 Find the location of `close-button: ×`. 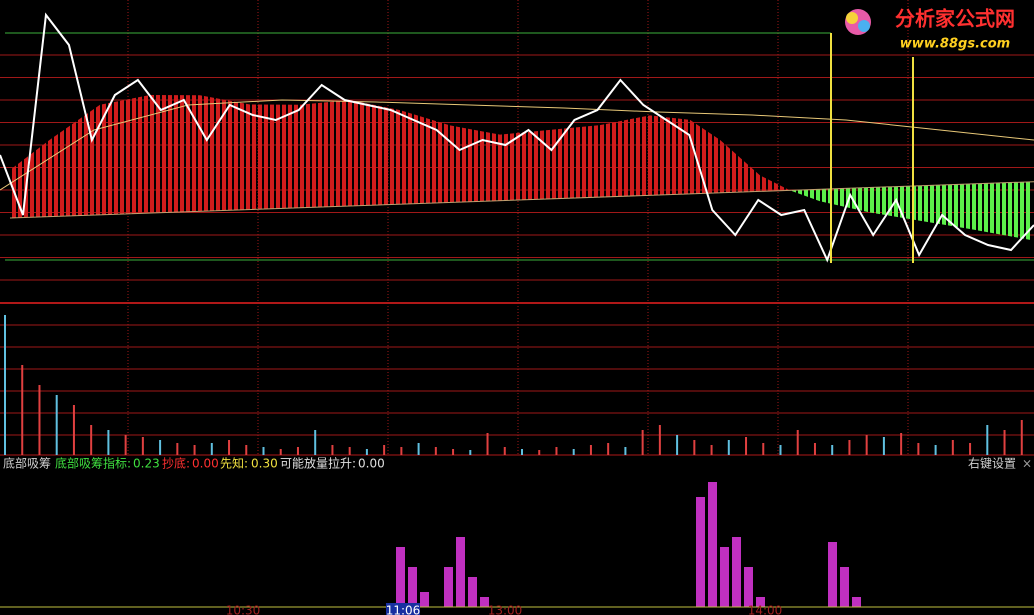

close-button: × is located at coordinates (1027, 464).